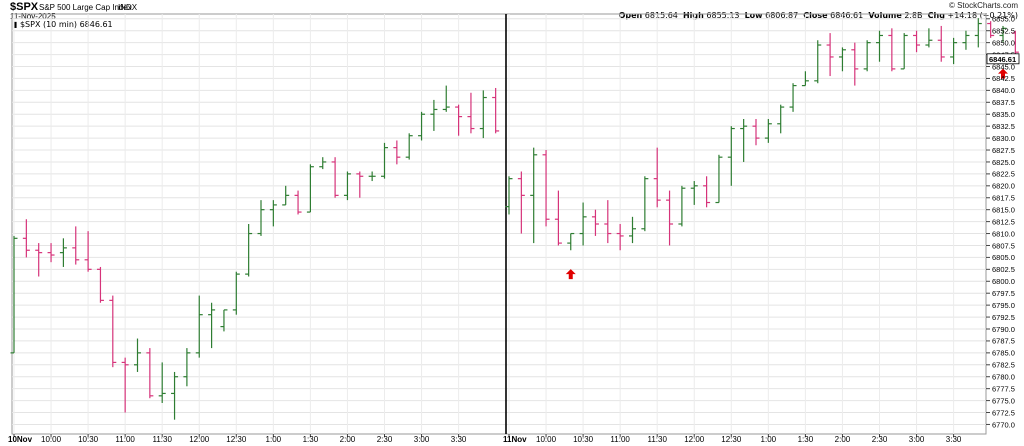 The height and width of the screenshot is (446, 1024). Describe the element at coordinates (1003, 90) in the screenshot. I see `y-tick-label: 6840.0` at that location.